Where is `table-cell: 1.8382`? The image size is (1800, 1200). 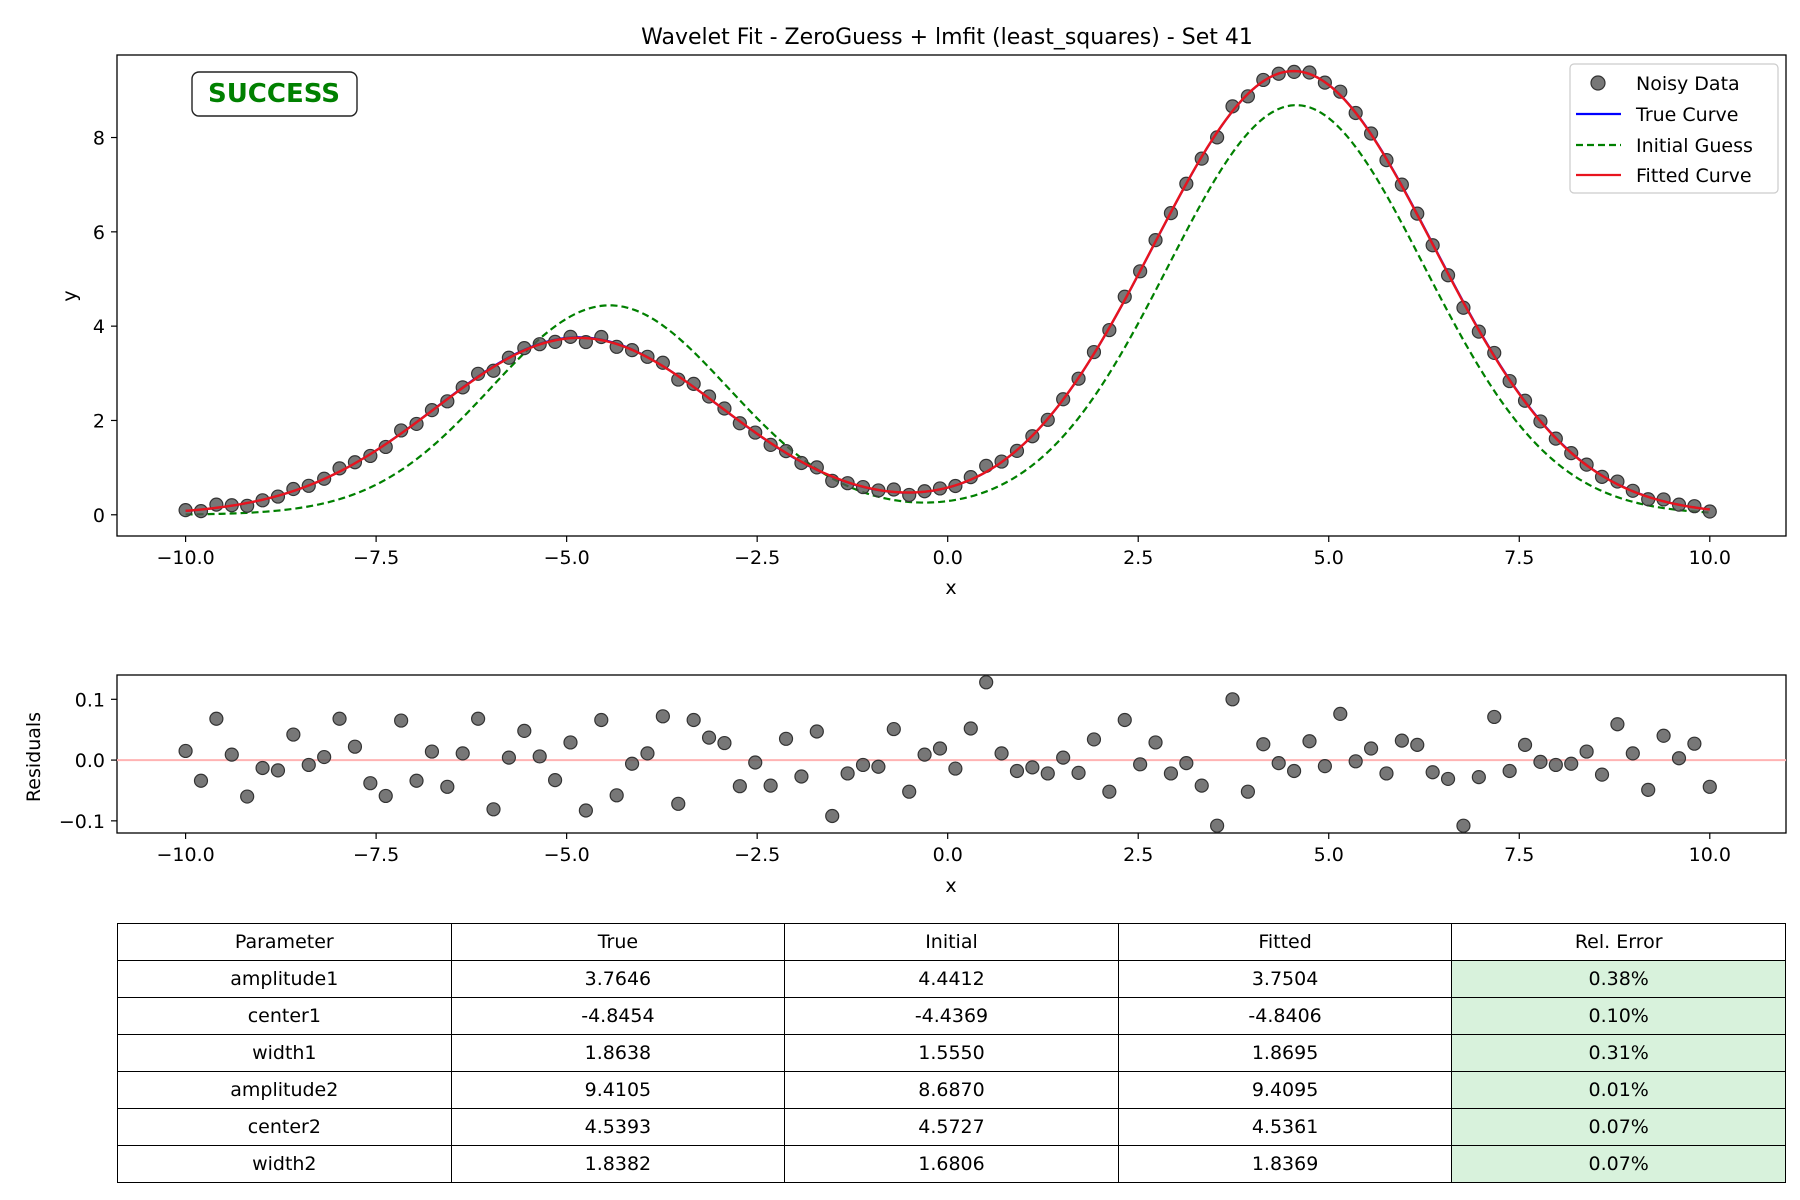
table-cell: 1.8382 is located at coordinates (618, 1164).